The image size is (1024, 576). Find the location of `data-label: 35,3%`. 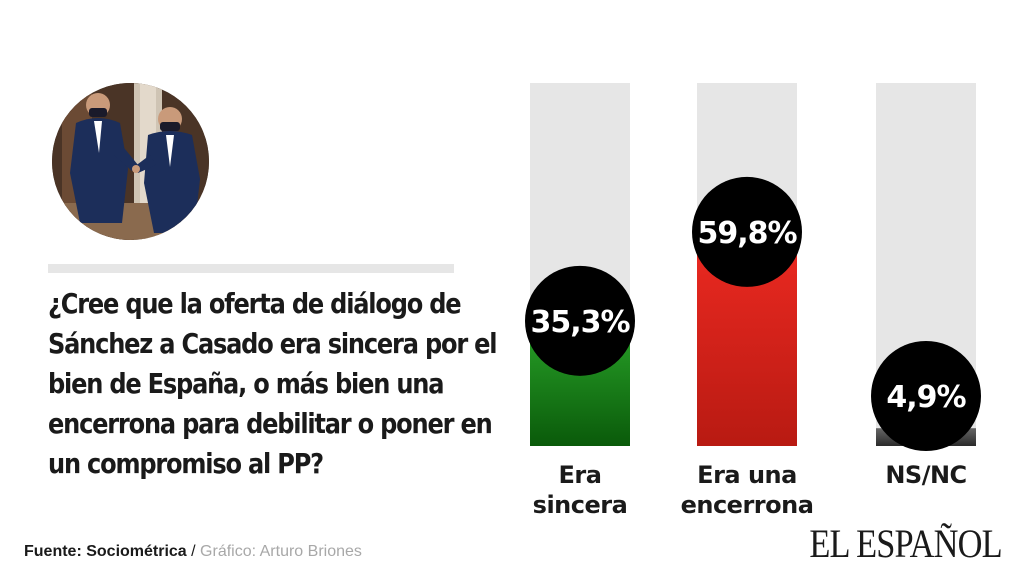

data-label: 35,3% is located at coordinates (580, 322).